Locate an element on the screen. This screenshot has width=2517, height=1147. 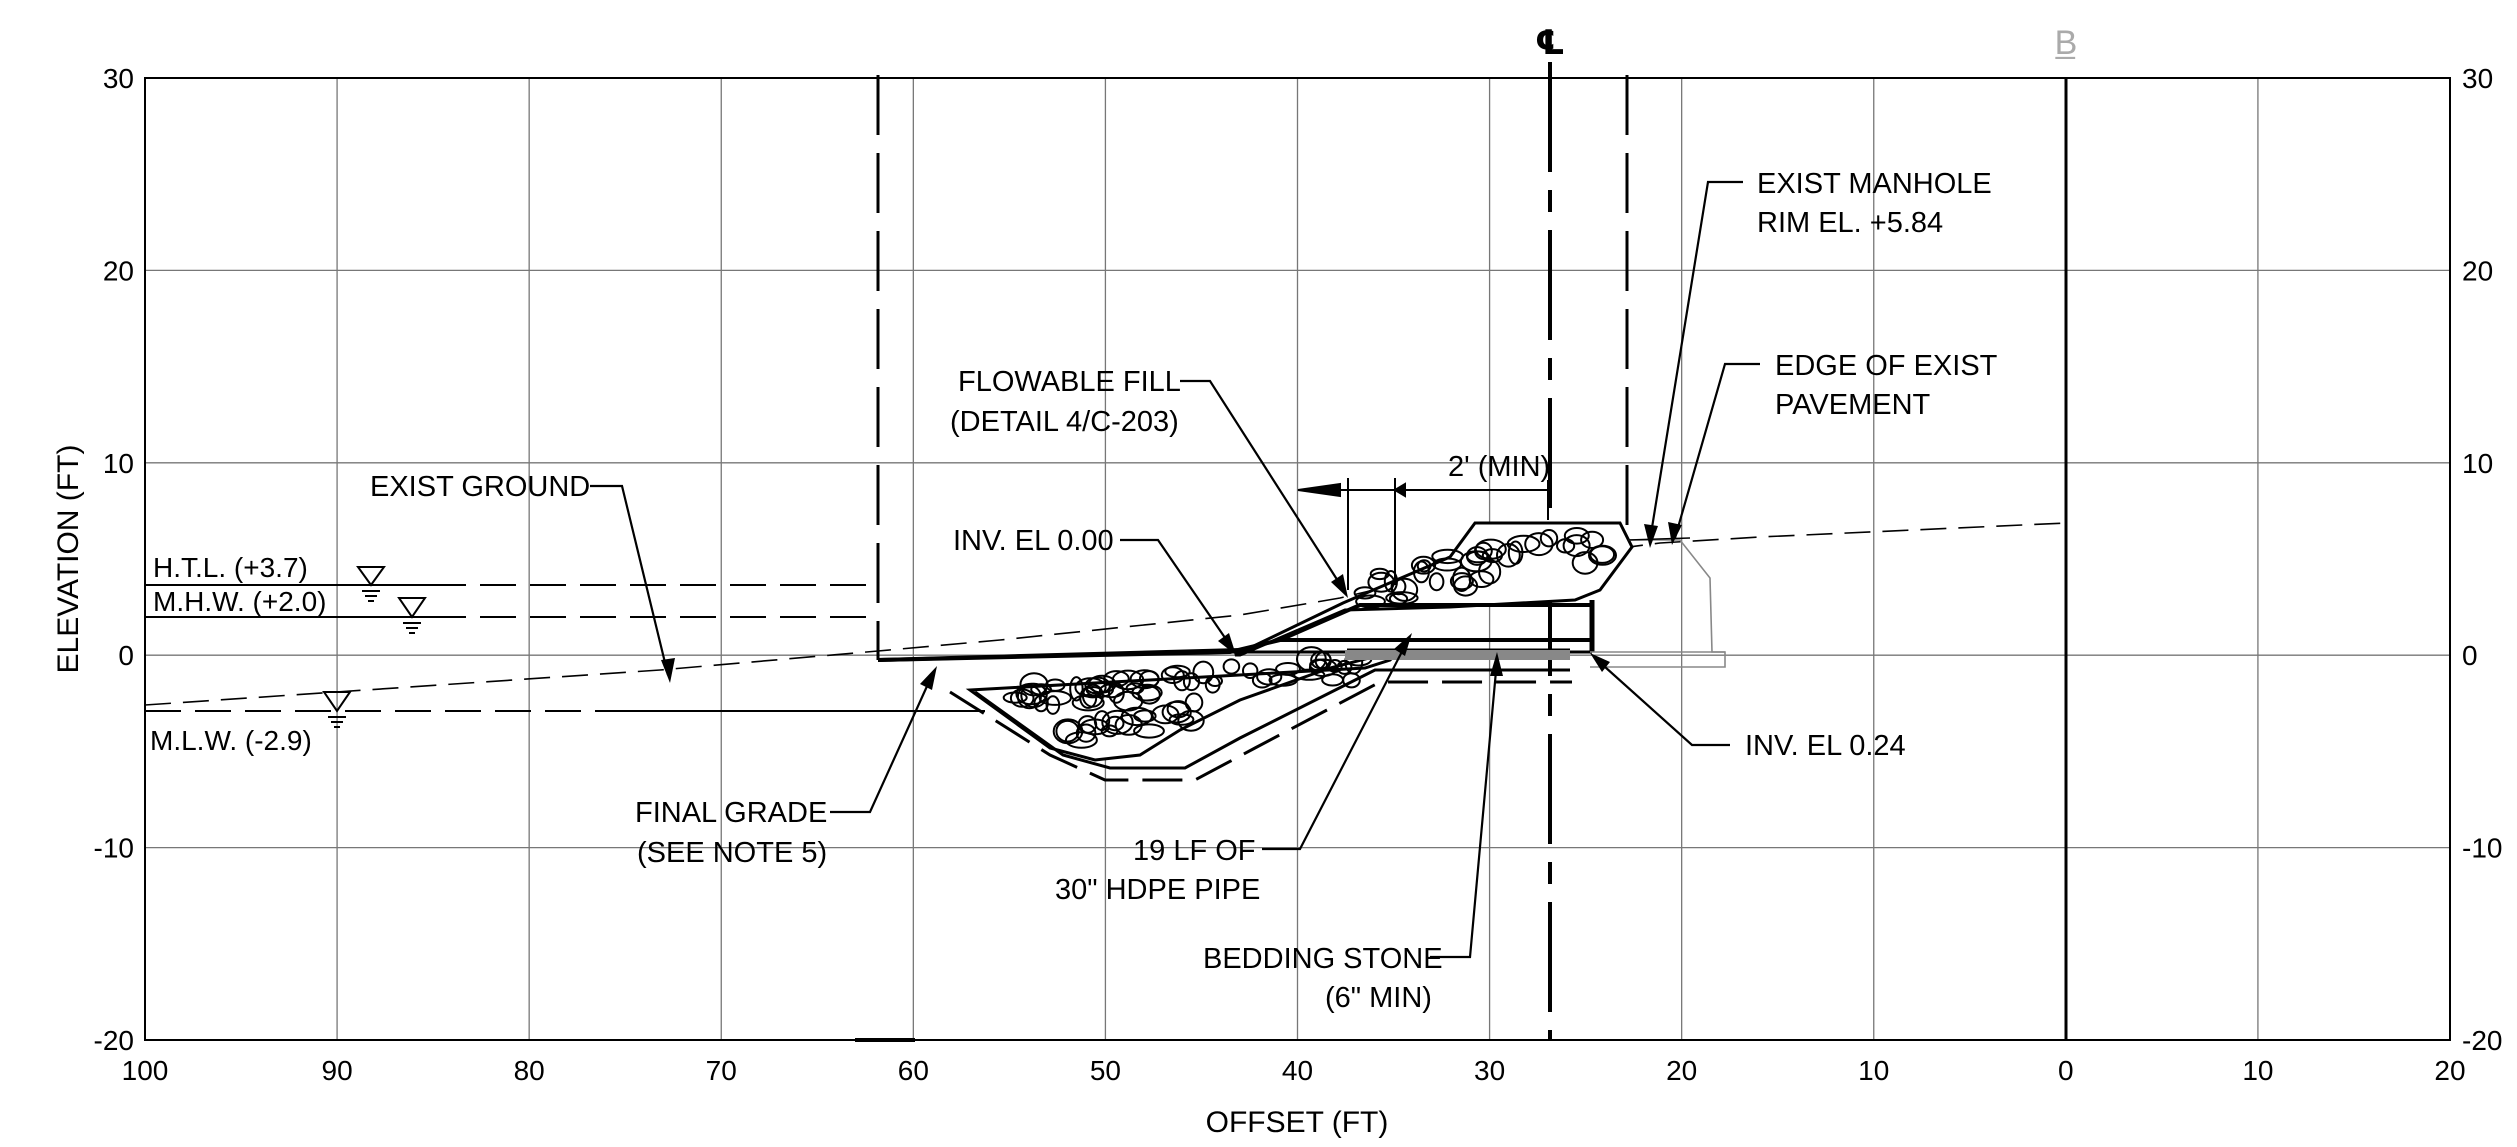
inv-el-000-label: INV. EL 0.00 is located at coordinates (1033, 541).